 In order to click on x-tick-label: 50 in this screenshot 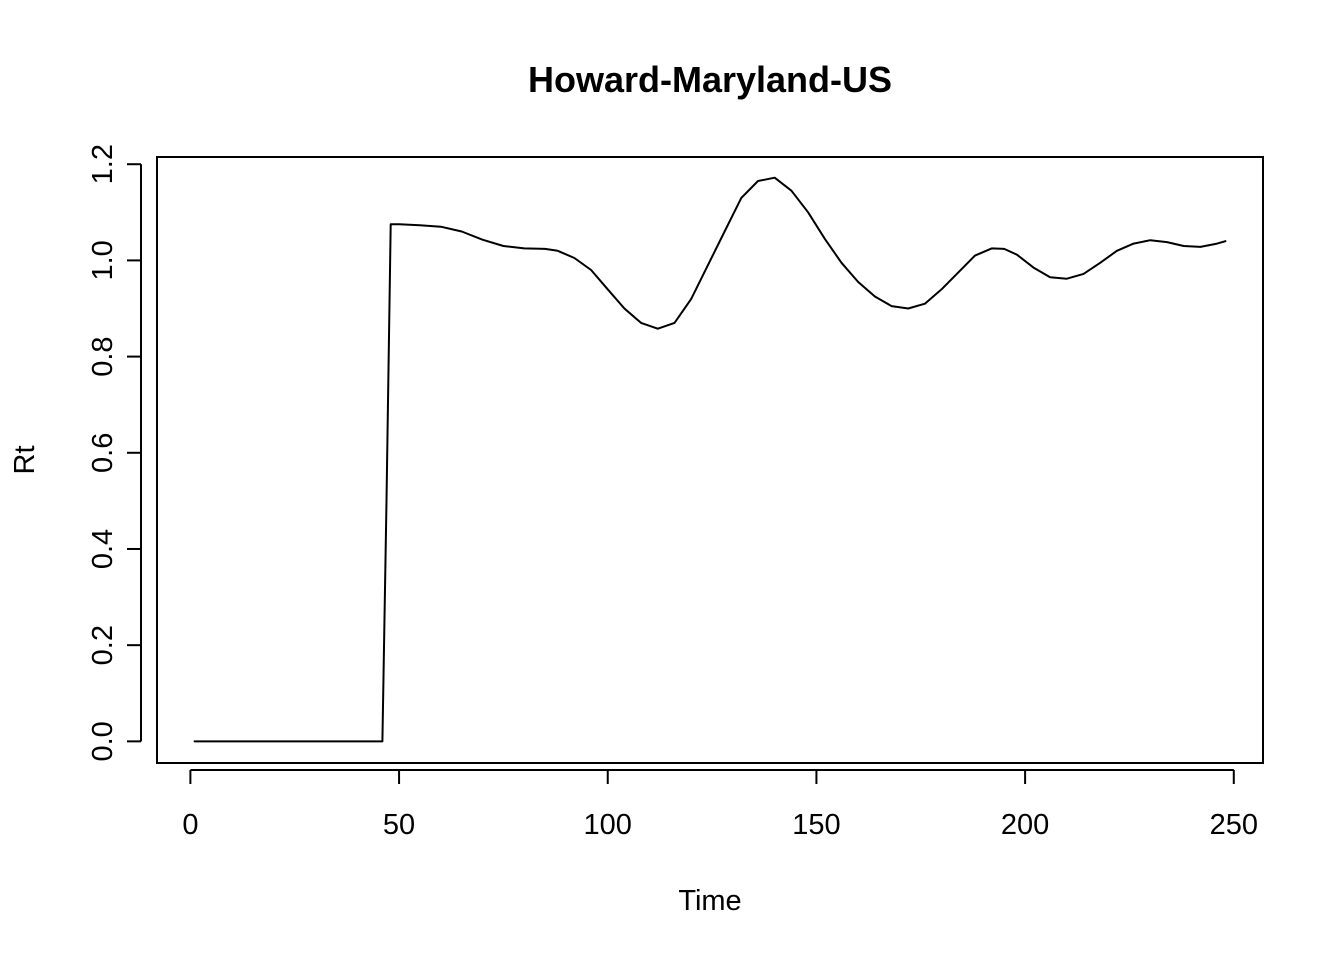, I will do `click(399, 825)`.